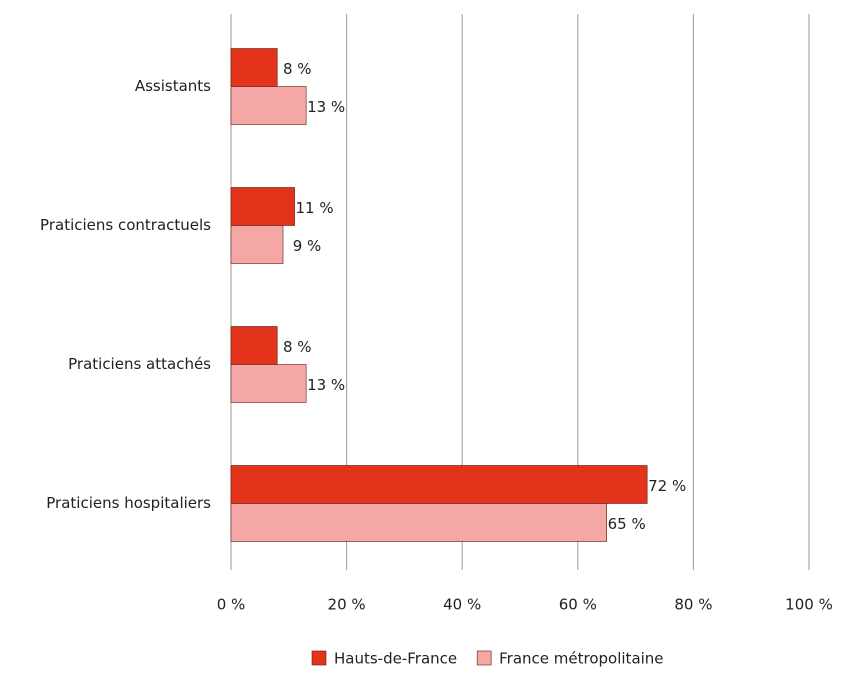 This screenshot has height=674, width=843. What do you see at coordinates (315, 208) in the screenshot?
I see `value-label: 11 %` at bounding box center [315, 208].